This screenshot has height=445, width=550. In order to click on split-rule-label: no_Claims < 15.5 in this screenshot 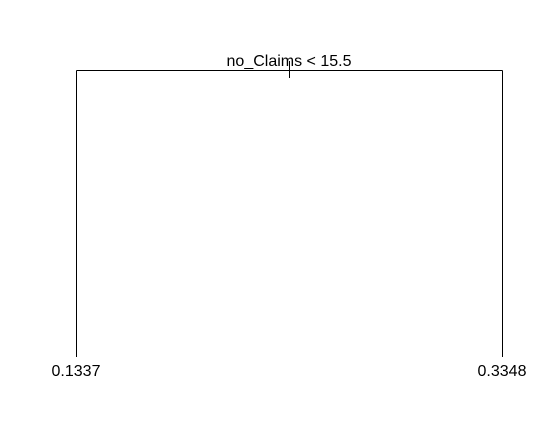, I will do `click(289, 61)`.